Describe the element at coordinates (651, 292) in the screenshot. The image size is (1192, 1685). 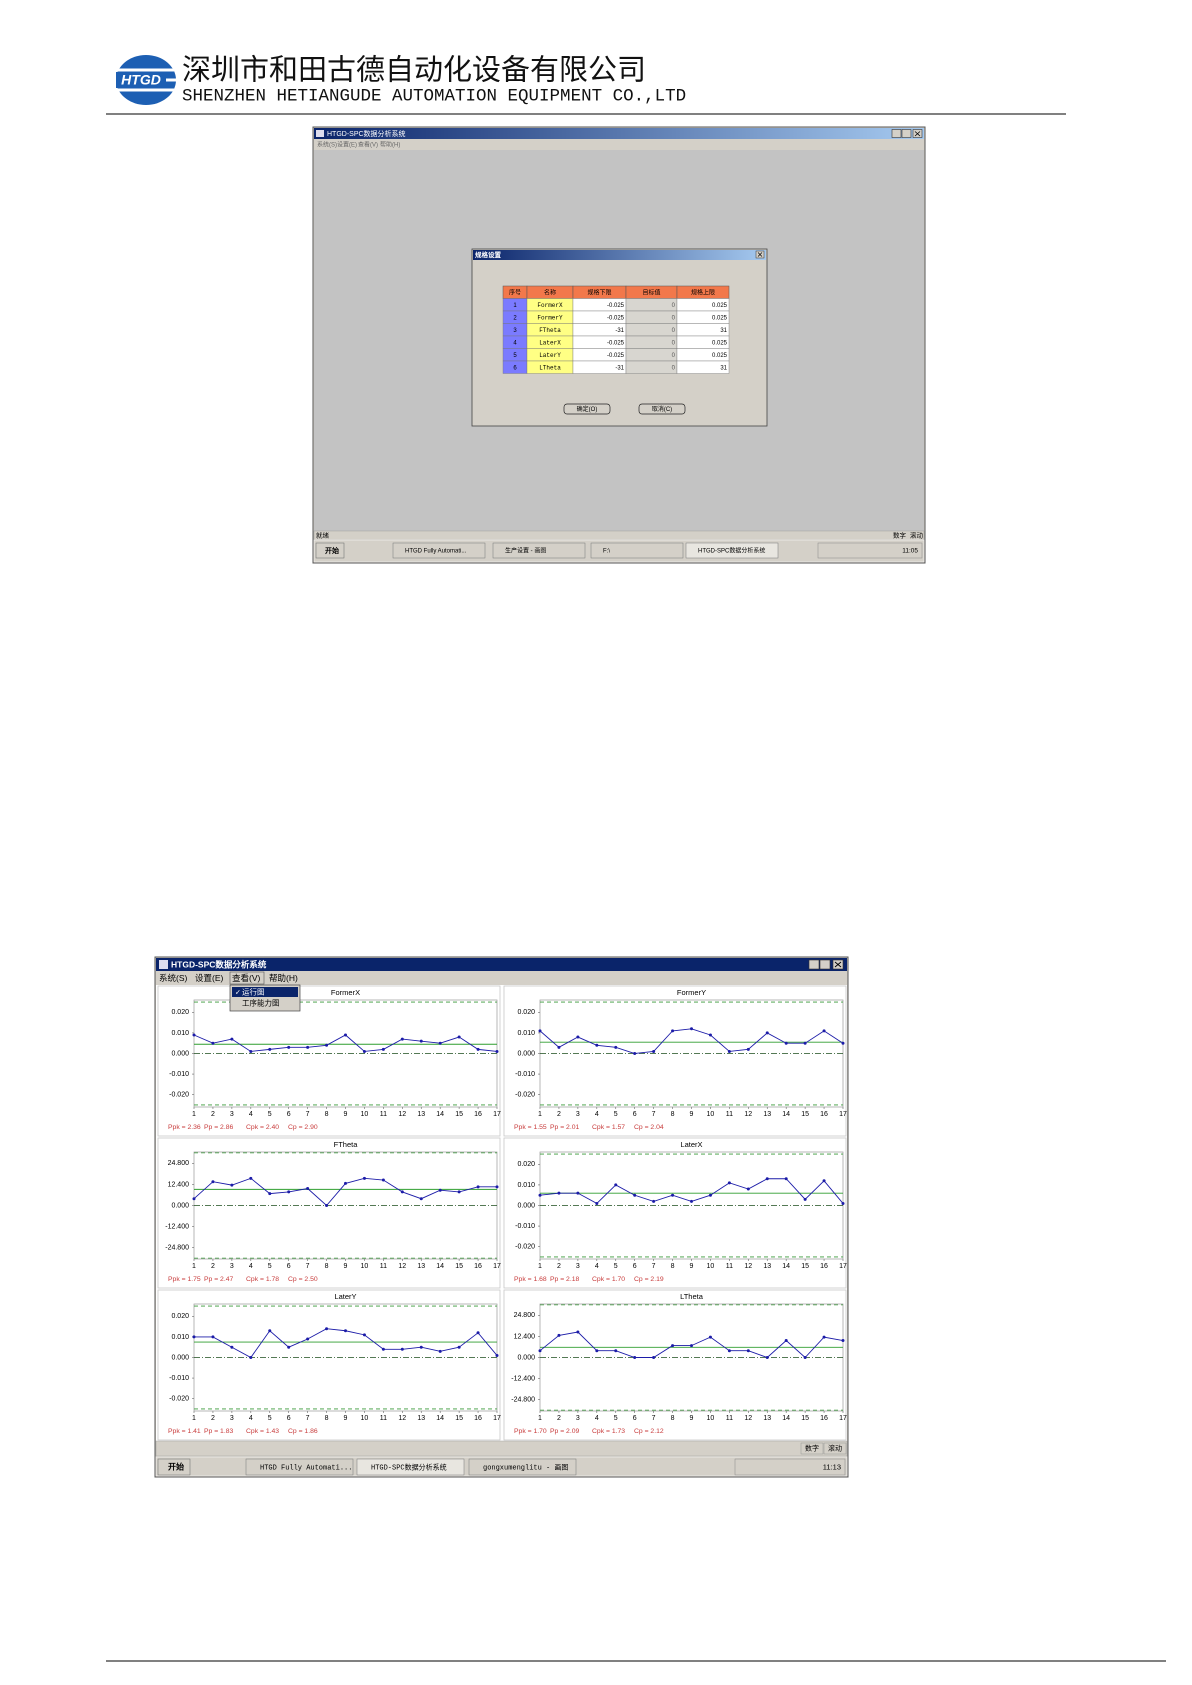
I see `table-header-text: 目标值` at that location.